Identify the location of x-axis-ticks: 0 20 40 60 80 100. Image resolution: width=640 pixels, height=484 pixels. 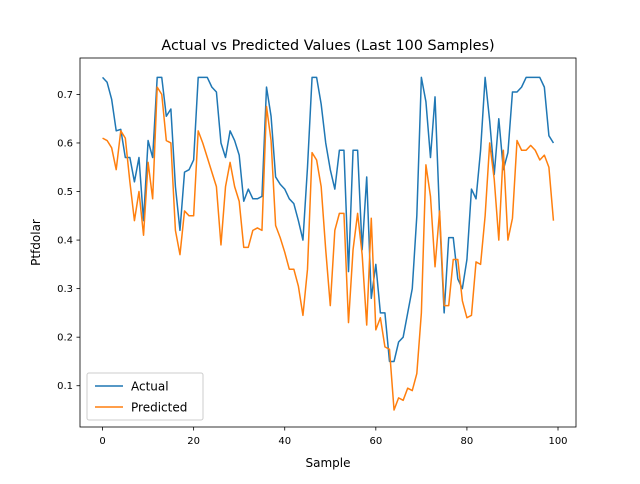
(333, 437).